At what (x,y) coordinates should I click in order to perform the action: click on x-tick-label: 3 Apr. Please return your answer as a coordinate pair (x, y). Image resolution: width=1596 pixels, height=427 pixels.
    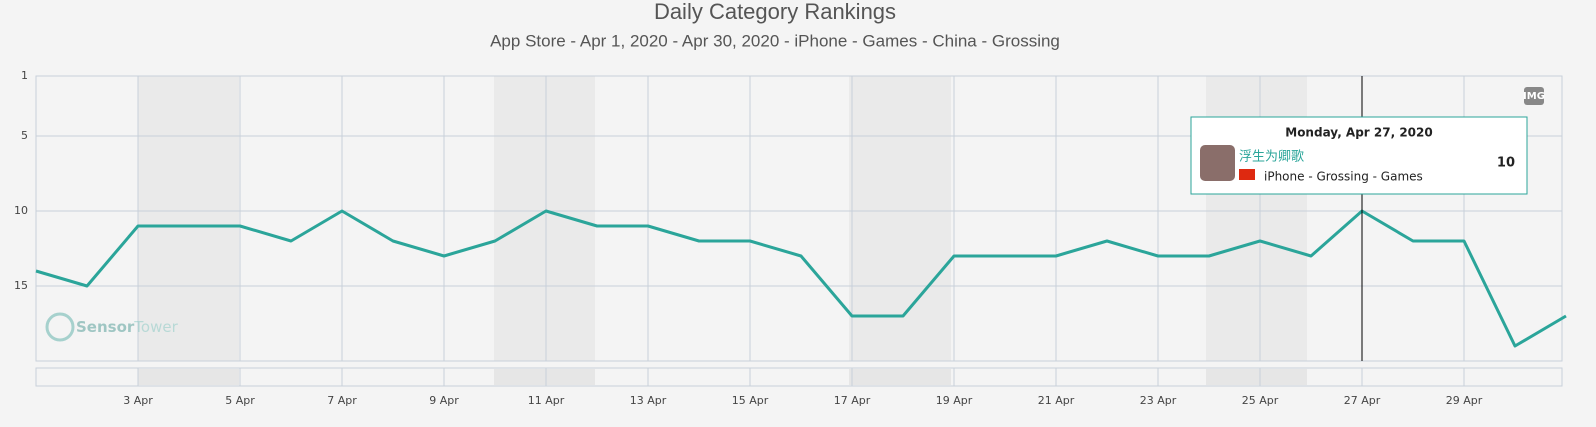
    Looking at the image, I should click on (138, 400).